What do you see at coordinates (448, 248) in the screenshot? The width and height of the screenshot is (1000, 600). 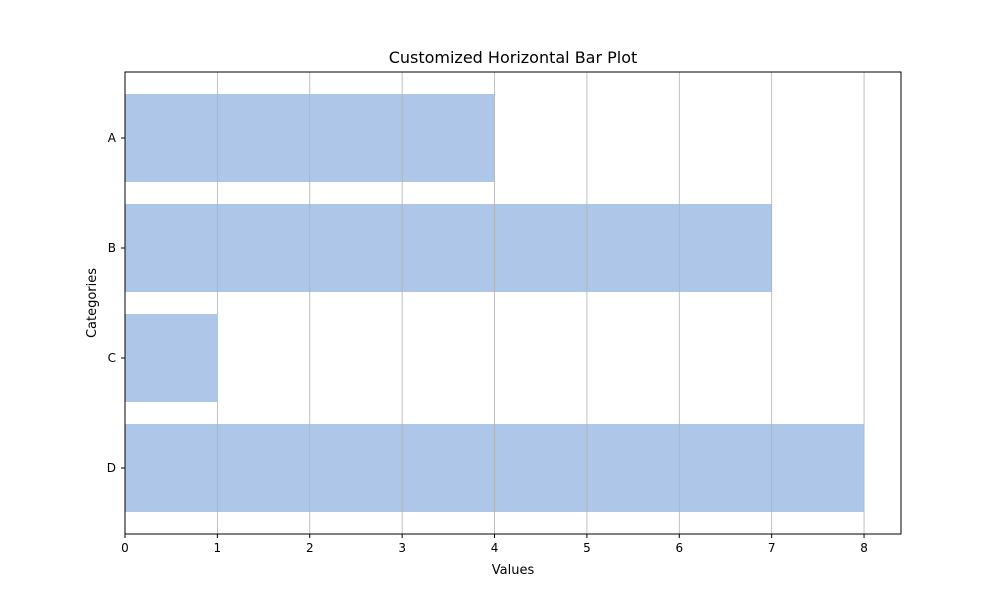 I see `bar-b` at bounding box center [448, 248].